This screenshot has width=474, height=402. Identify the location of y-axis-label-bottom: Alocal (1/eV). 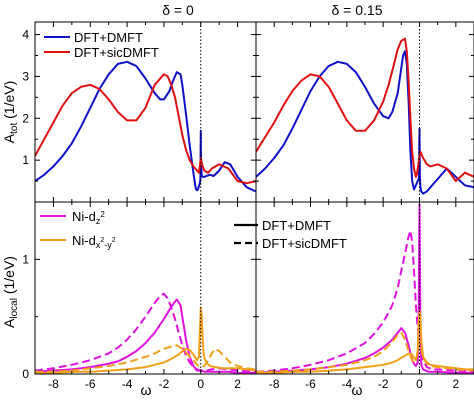
(10, 292).